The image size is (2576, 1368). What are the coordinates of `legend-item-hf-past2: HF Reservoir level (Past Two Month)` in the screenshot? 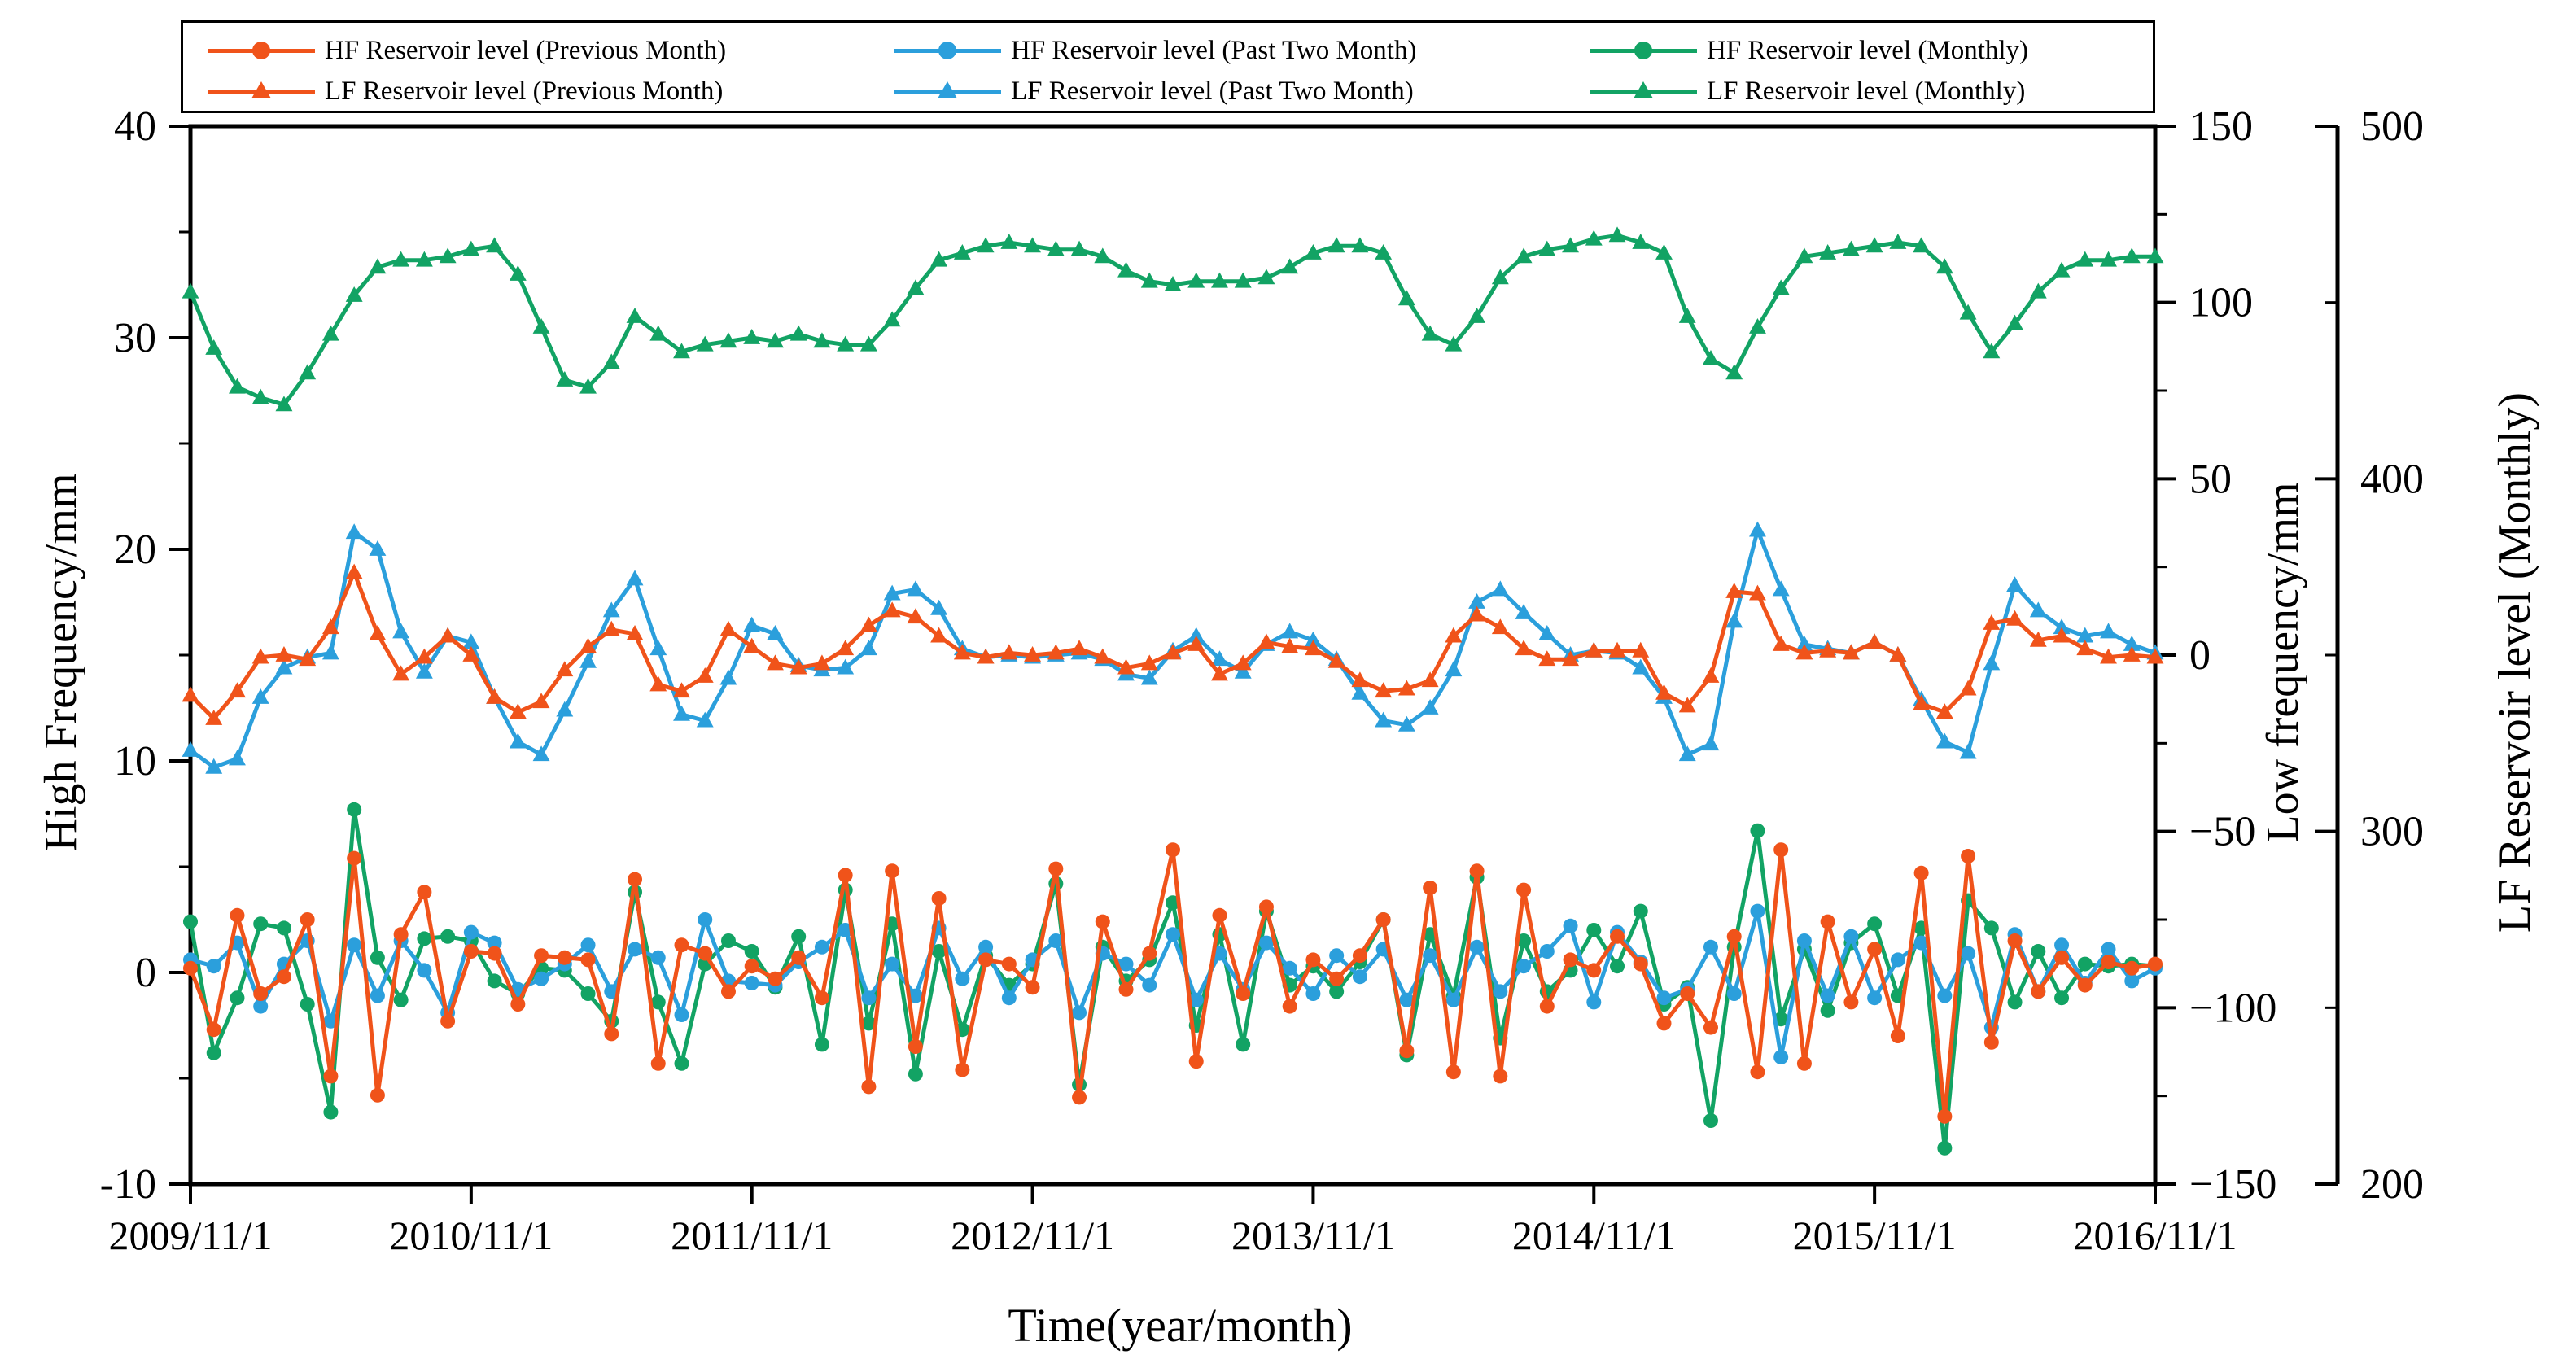 It's located at (1155, 50).